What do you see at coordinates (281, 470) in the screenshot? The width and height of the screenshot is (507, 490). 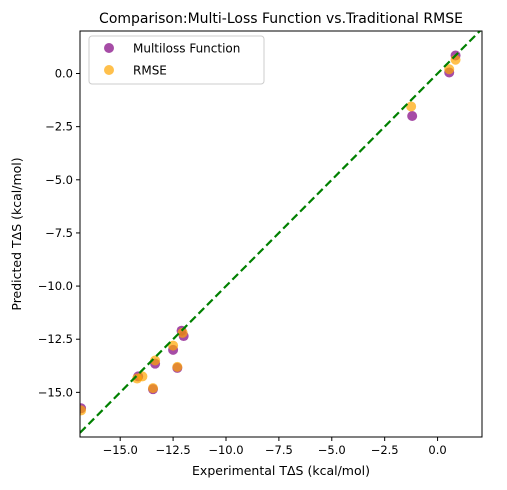 I see `x-axis-title: Experimental TΔS (kcal/mol)` at bounding box center [281, 470].